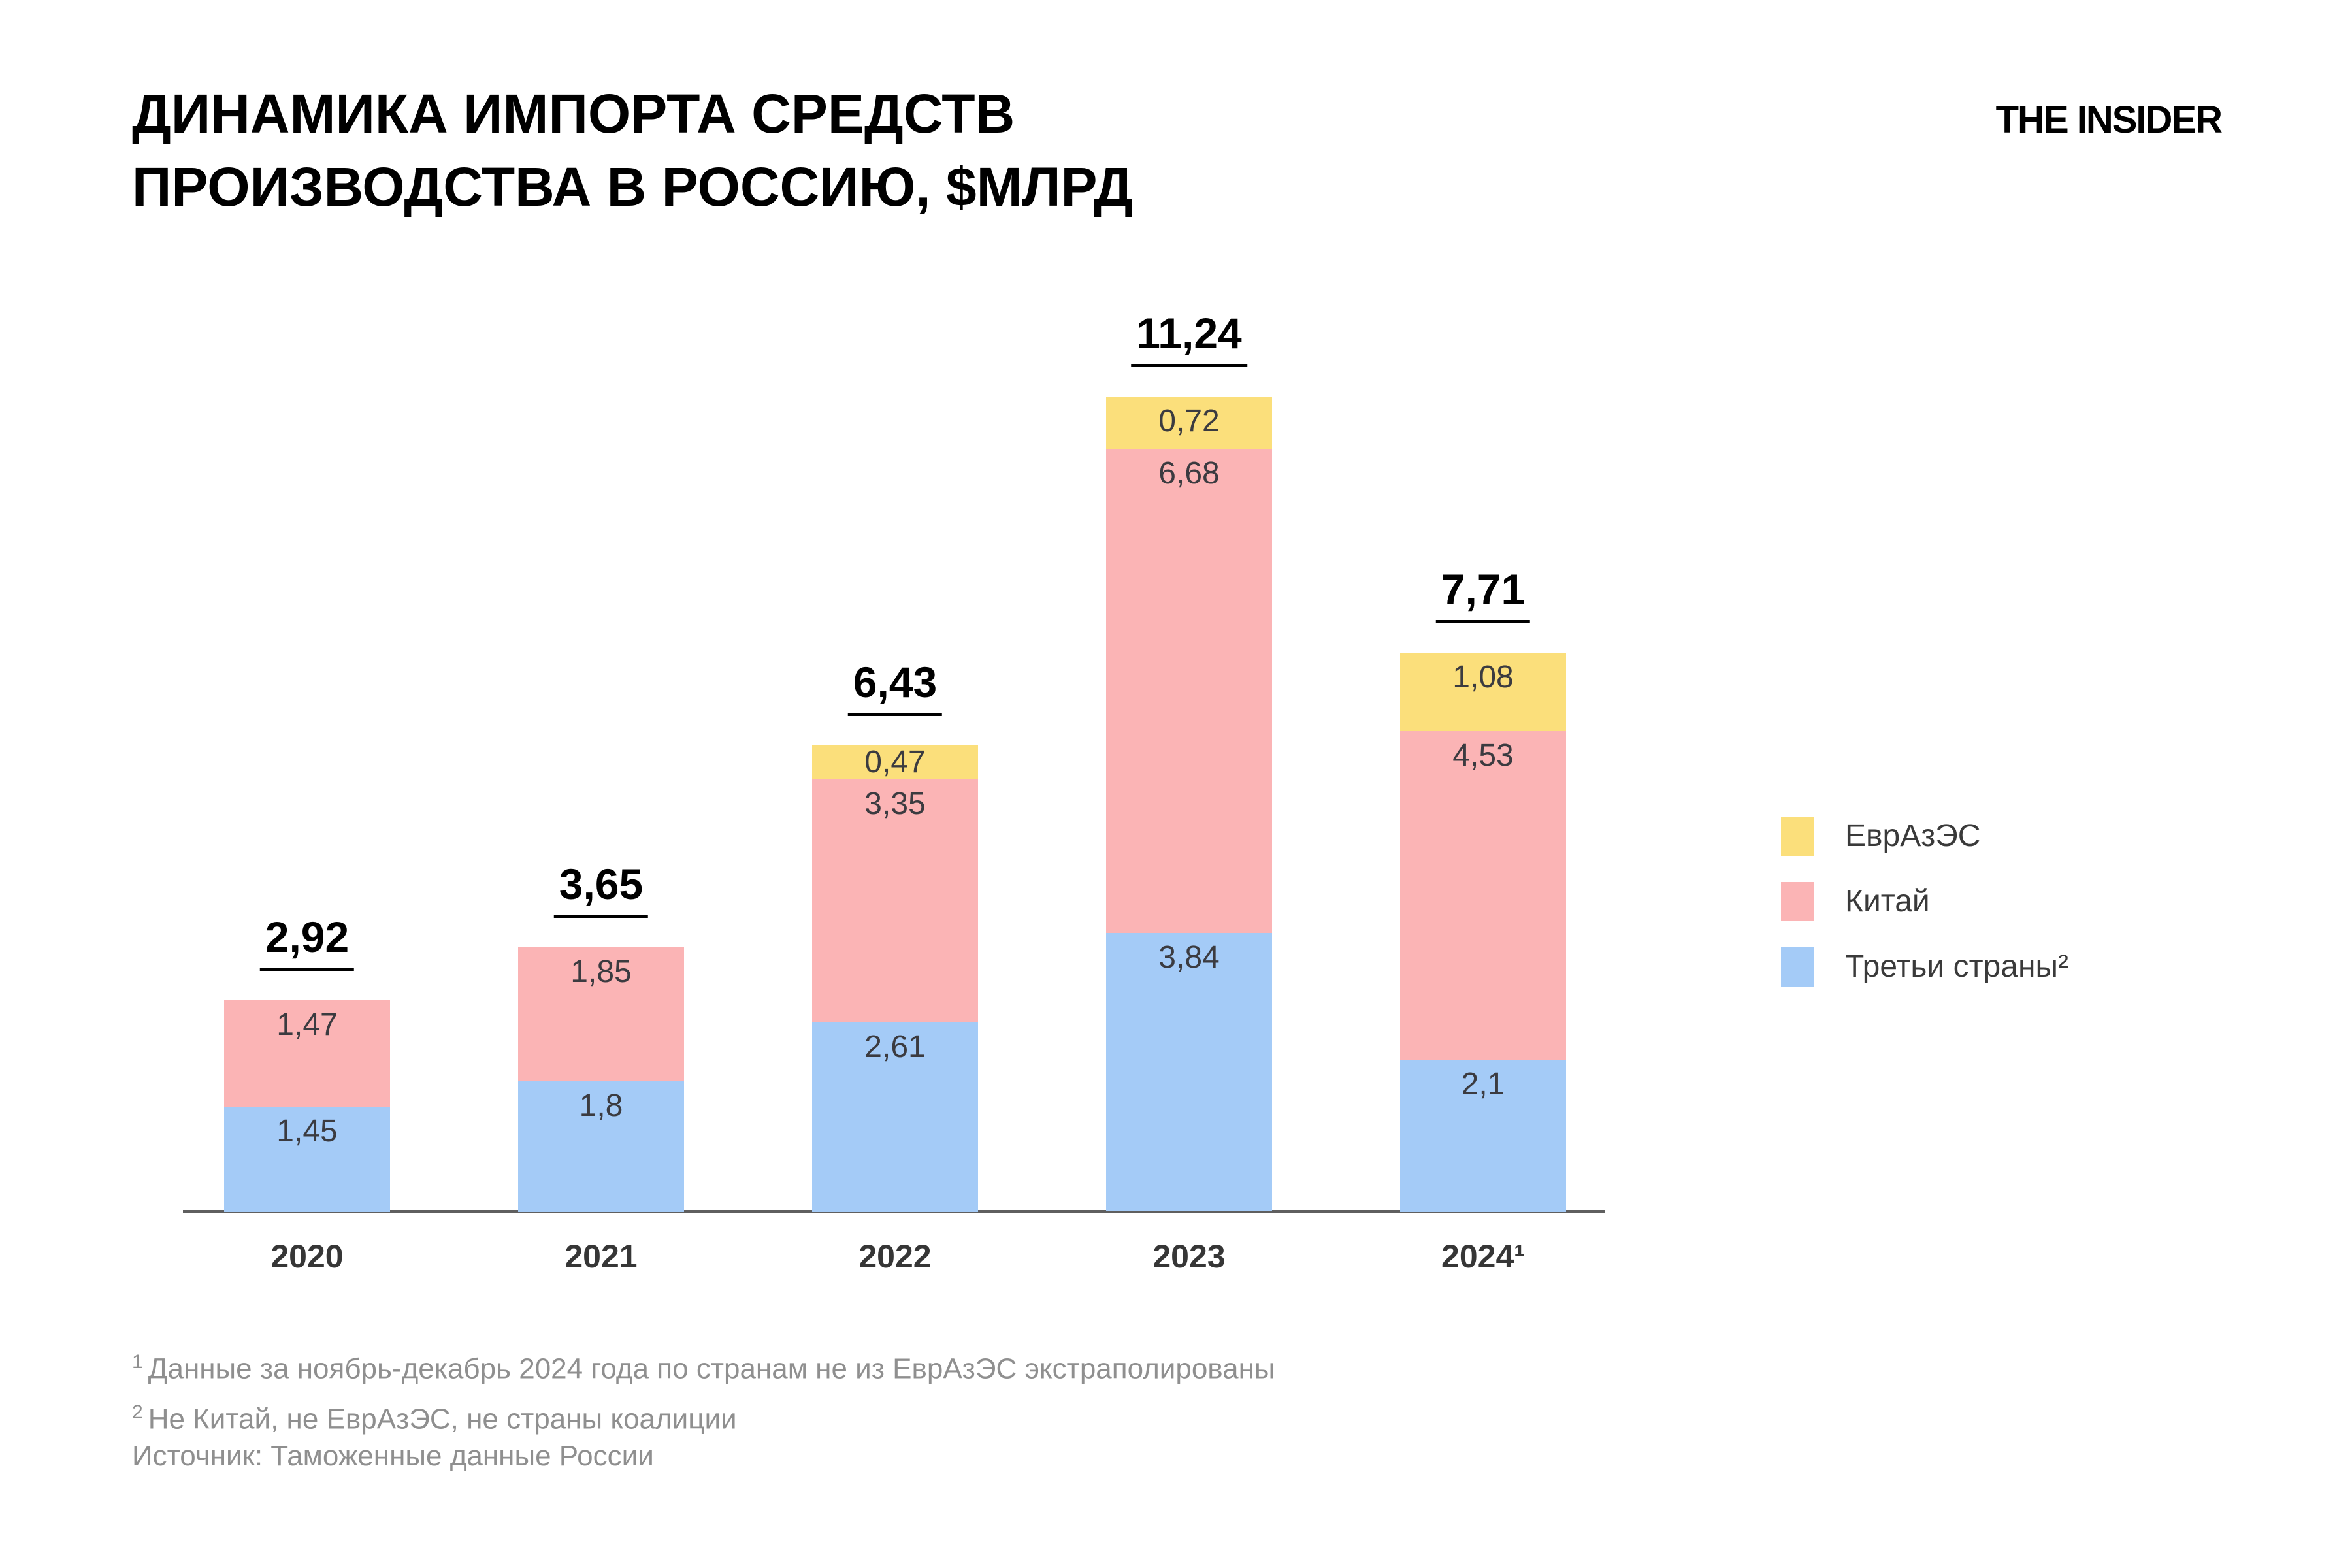  Describe the element at coordinates (2109, 120) in the screenshot. I see `the-insider-logo: THE INSIDER` at that location.